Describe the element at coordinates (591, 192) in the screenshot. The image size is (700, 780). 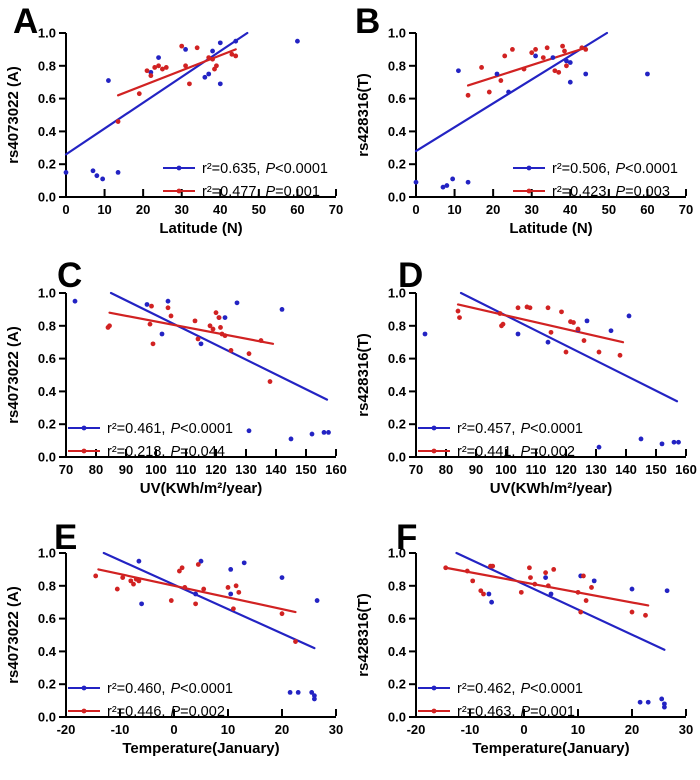
I see `legend-entry-red: r²=0.423, P=0.003` at that location.